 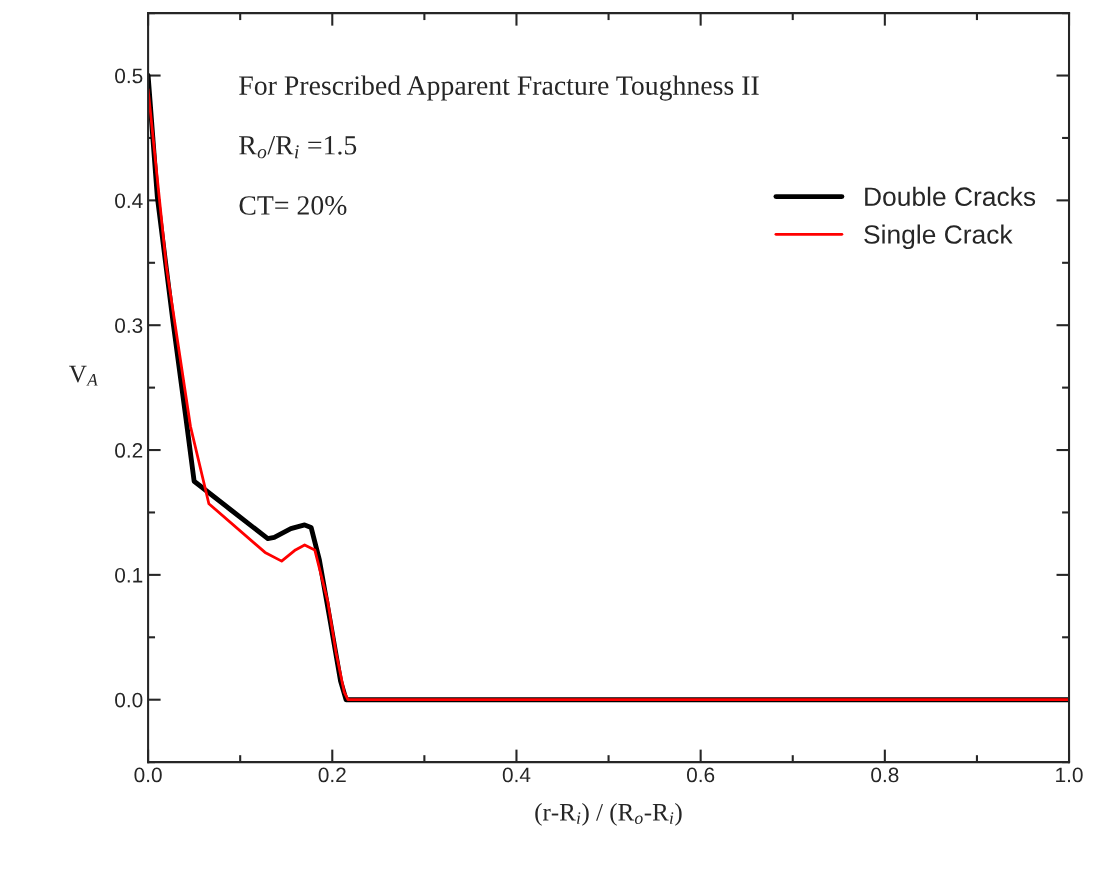 I want to click on y-tick-label: 0.4, so click(x=129, y=201).